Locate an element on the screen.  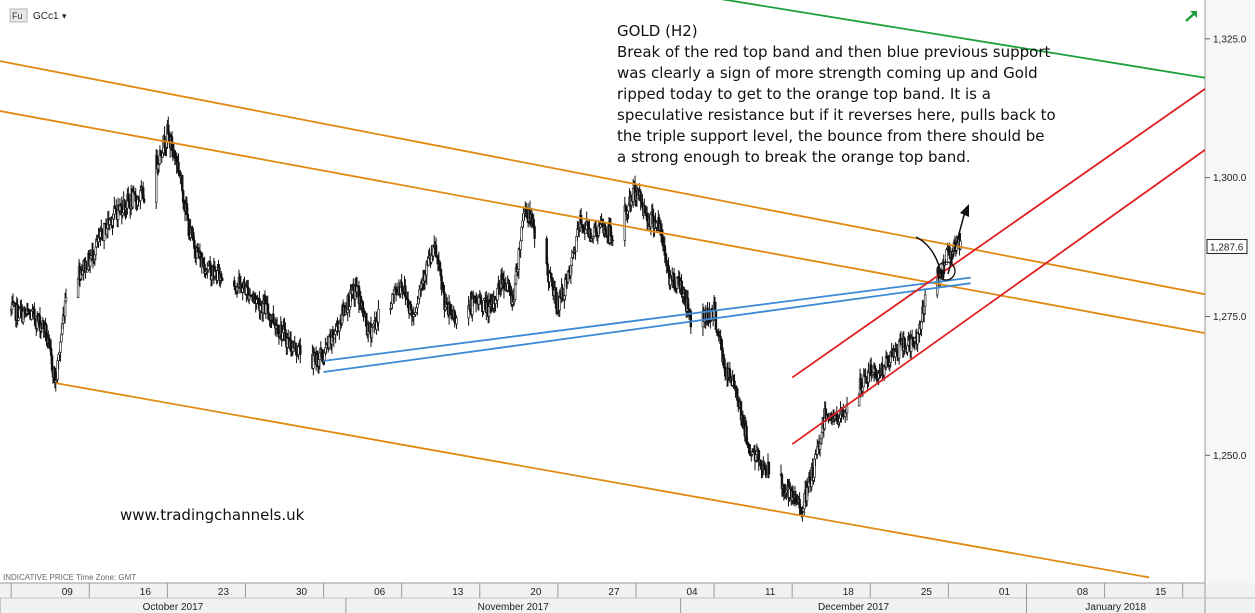
trend-arrow-head is located at coordinates (1193, 14).